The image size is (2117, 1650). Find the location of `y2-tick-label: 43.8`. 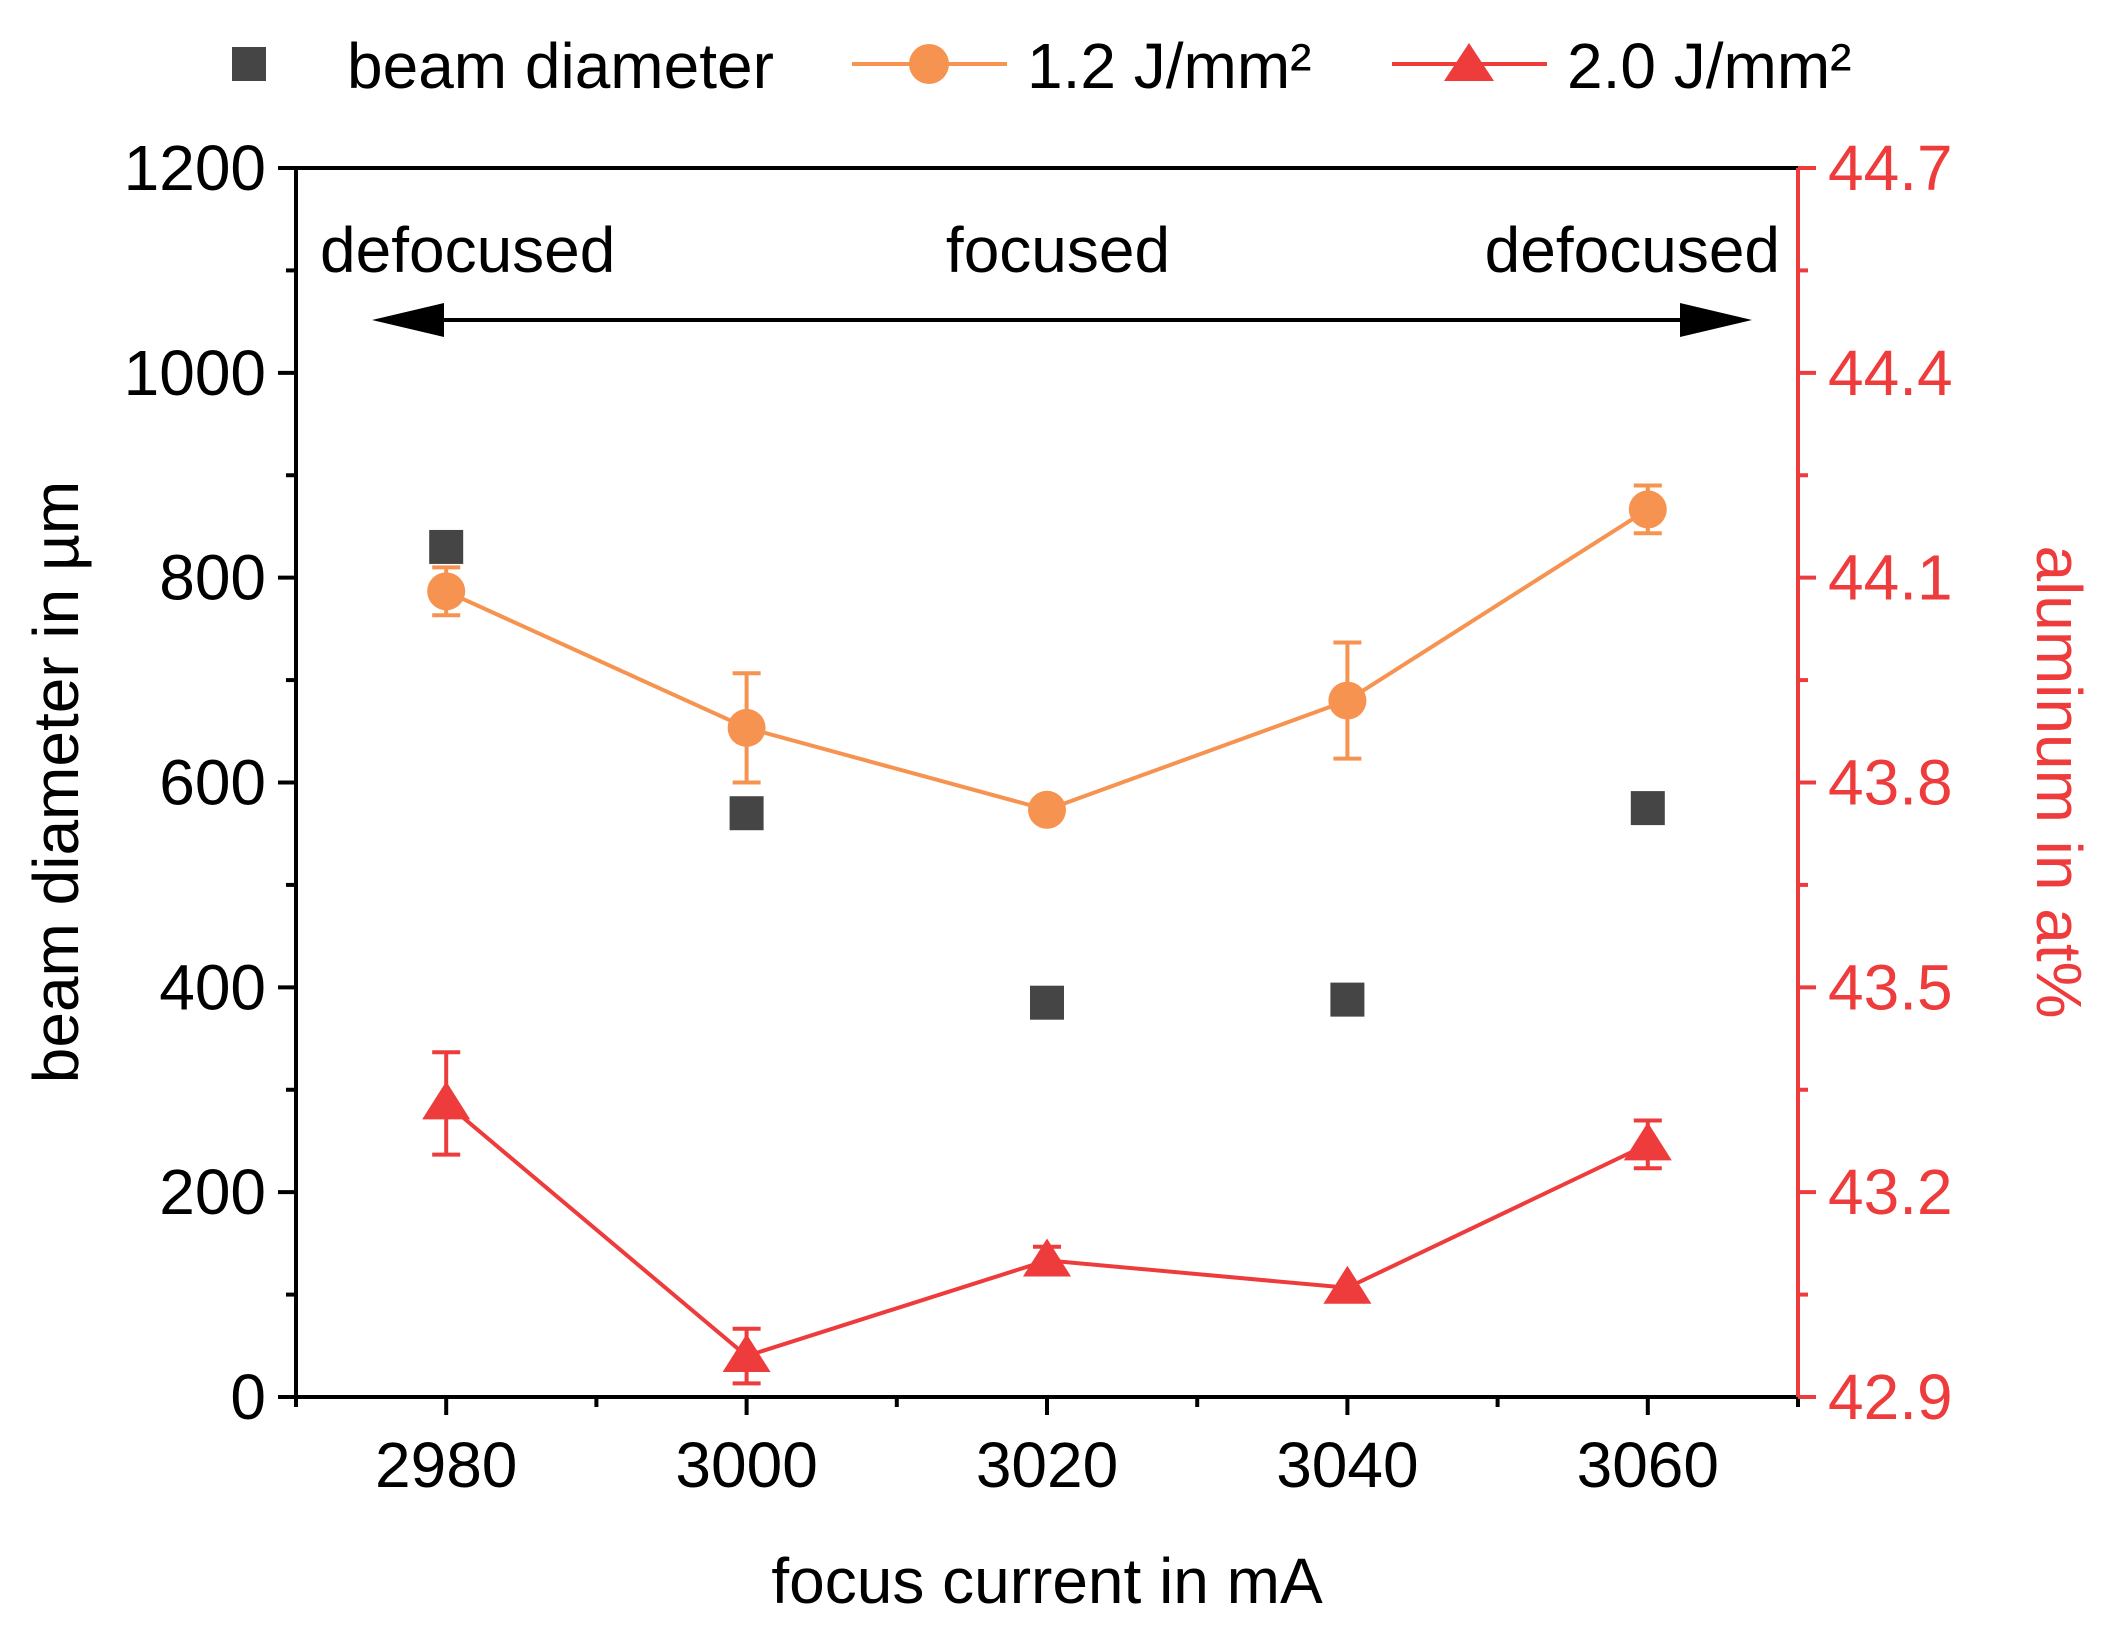

y2-tick-label: 43.8 is located at coordinates (1890, 783).